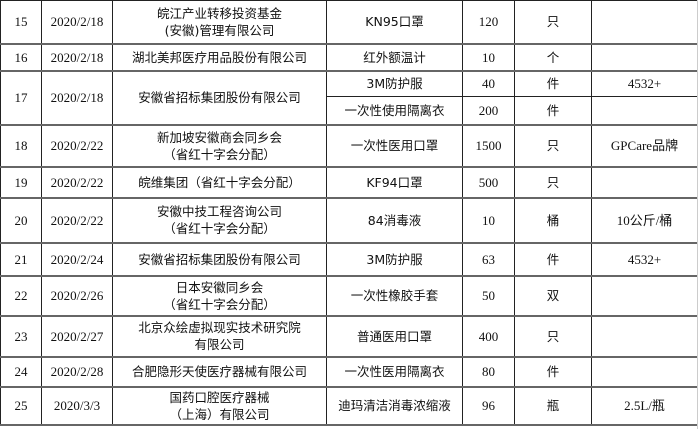 This screenshot has height=429, width=700. I want to click on quantity-cell: 80, so click(488, 372).